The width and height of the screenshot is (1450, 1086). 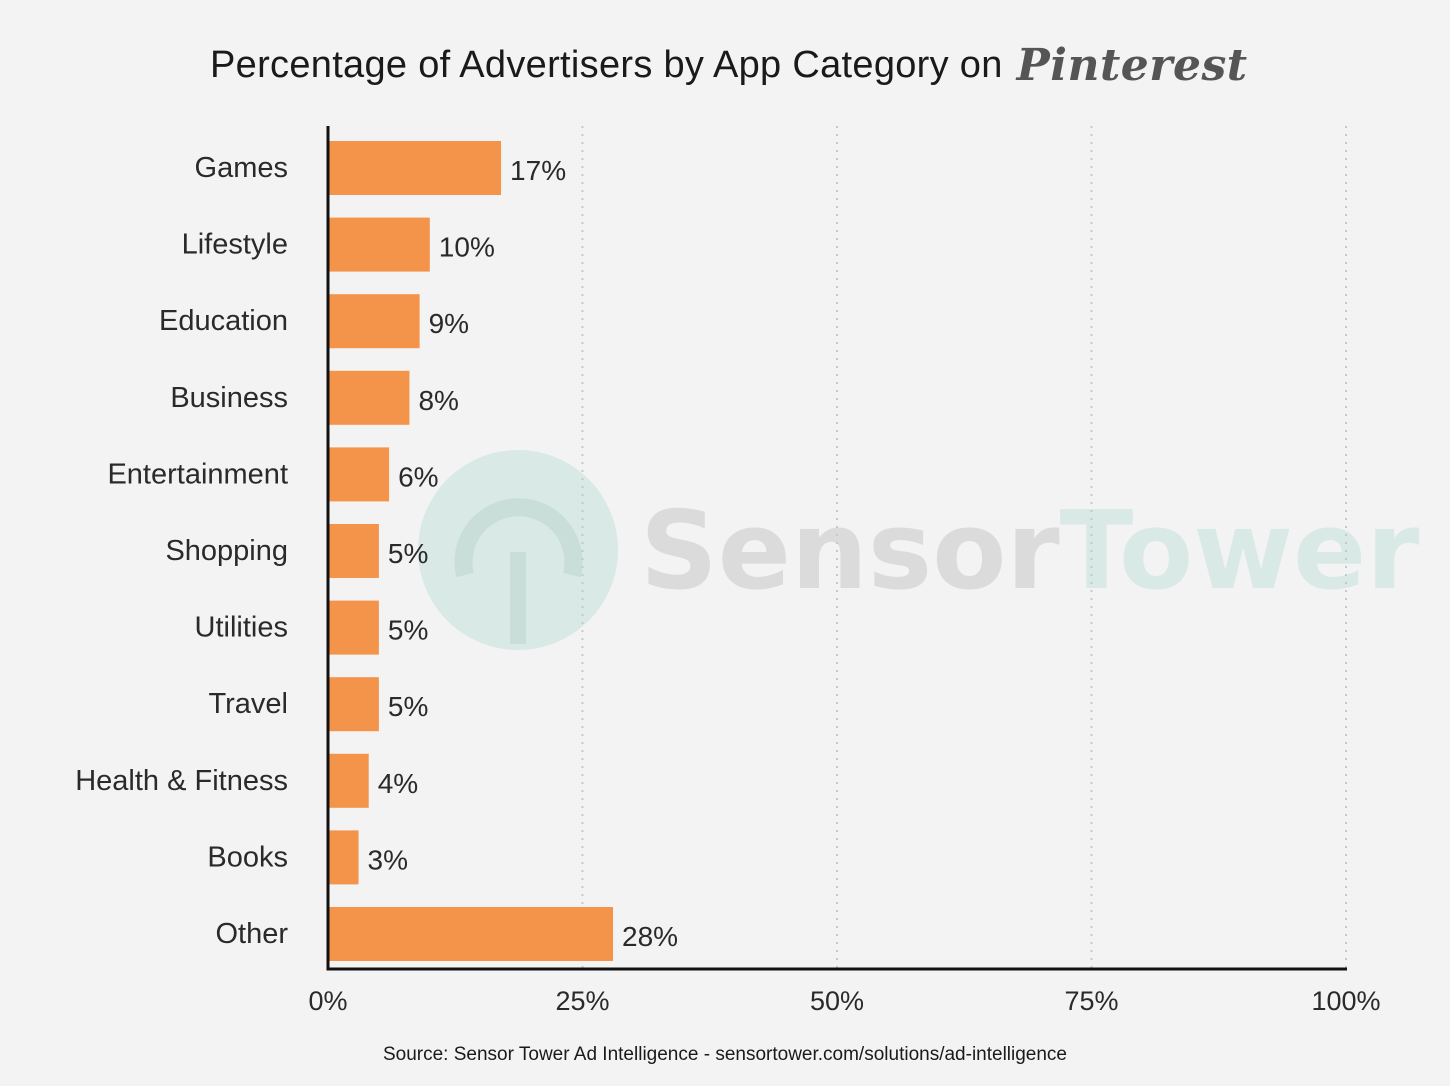 I want to click on category-label: Books, so click(x=247, y=857).